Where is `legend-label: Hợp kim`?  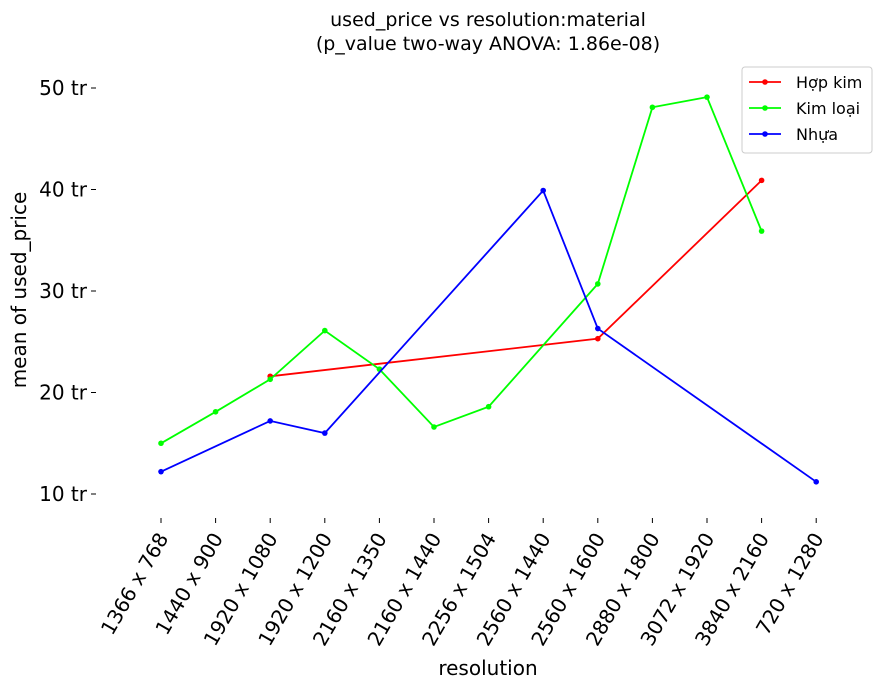
legend-label: Hợp kim is located at coordinates (829, 82).